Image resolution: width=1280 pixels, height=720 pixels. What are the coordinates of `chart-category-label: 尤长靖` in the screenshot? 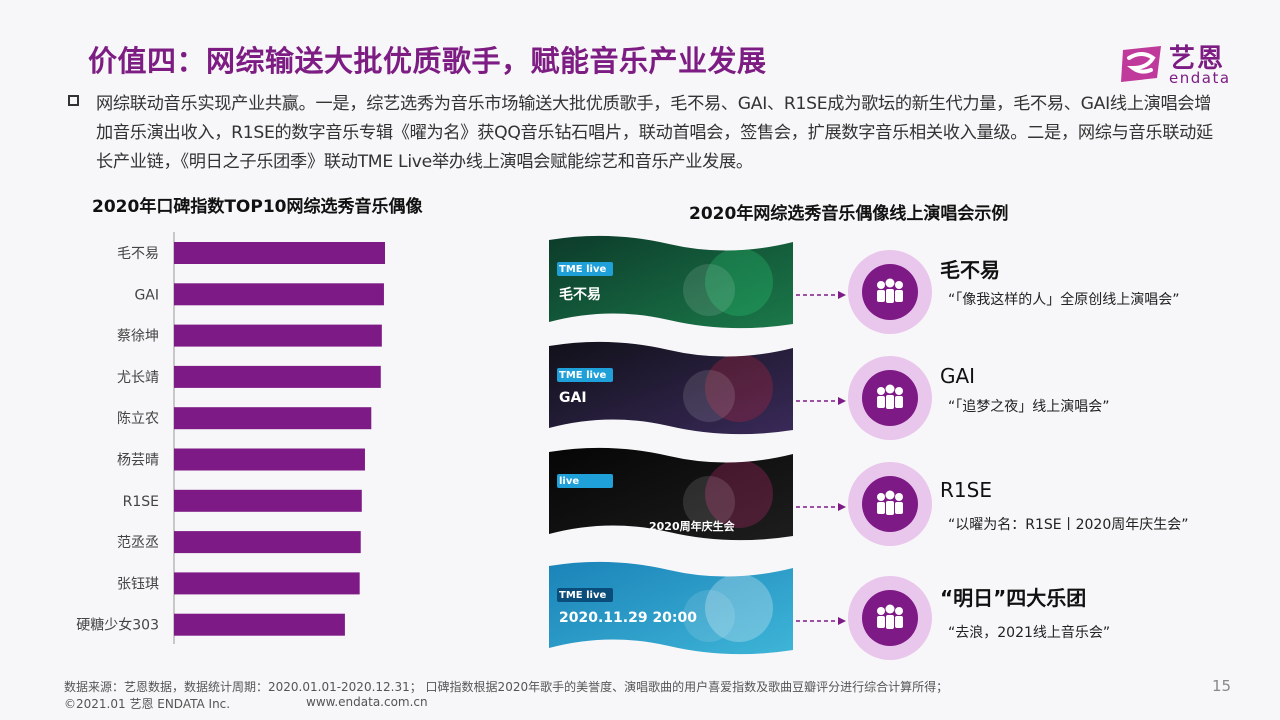 It's located at (138, 378).